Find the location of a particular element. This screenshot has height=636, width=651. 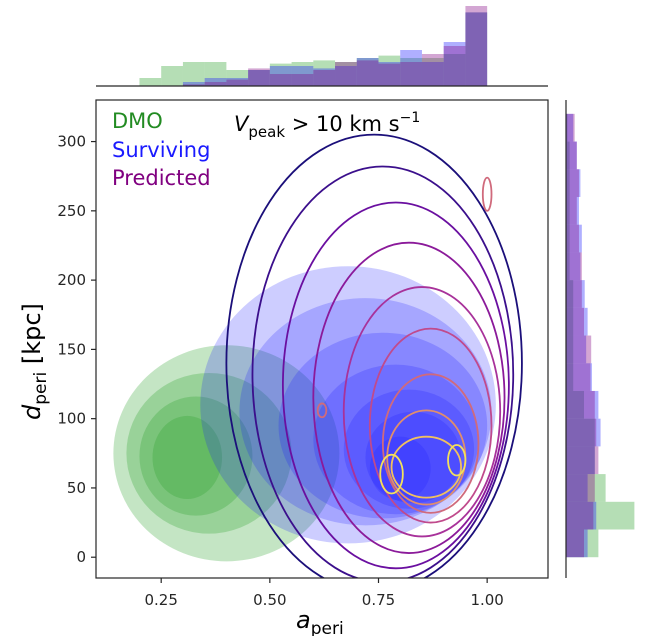

x-tick: 0.75 is located at coordinates (378, 593).